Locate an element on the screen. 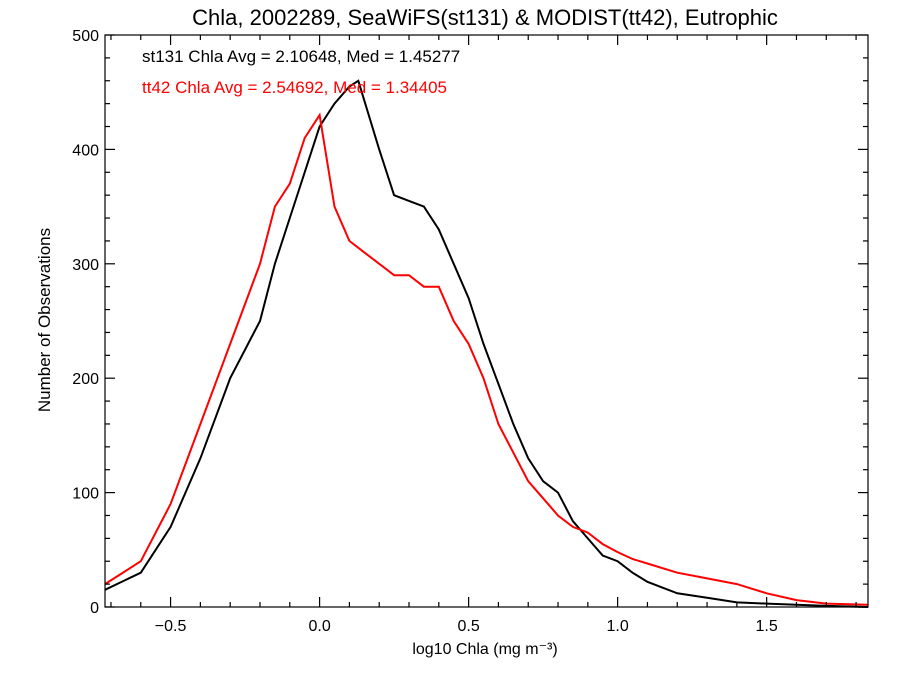 The image size is (900, 675). x-axis-label: log10 Chla (mg m⁻³) is located at coordinates (484, 649).